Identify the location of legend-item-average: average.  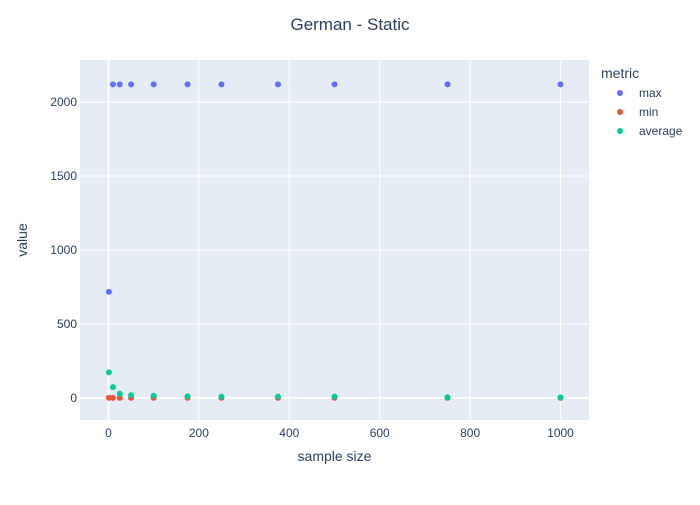
(650, 131).